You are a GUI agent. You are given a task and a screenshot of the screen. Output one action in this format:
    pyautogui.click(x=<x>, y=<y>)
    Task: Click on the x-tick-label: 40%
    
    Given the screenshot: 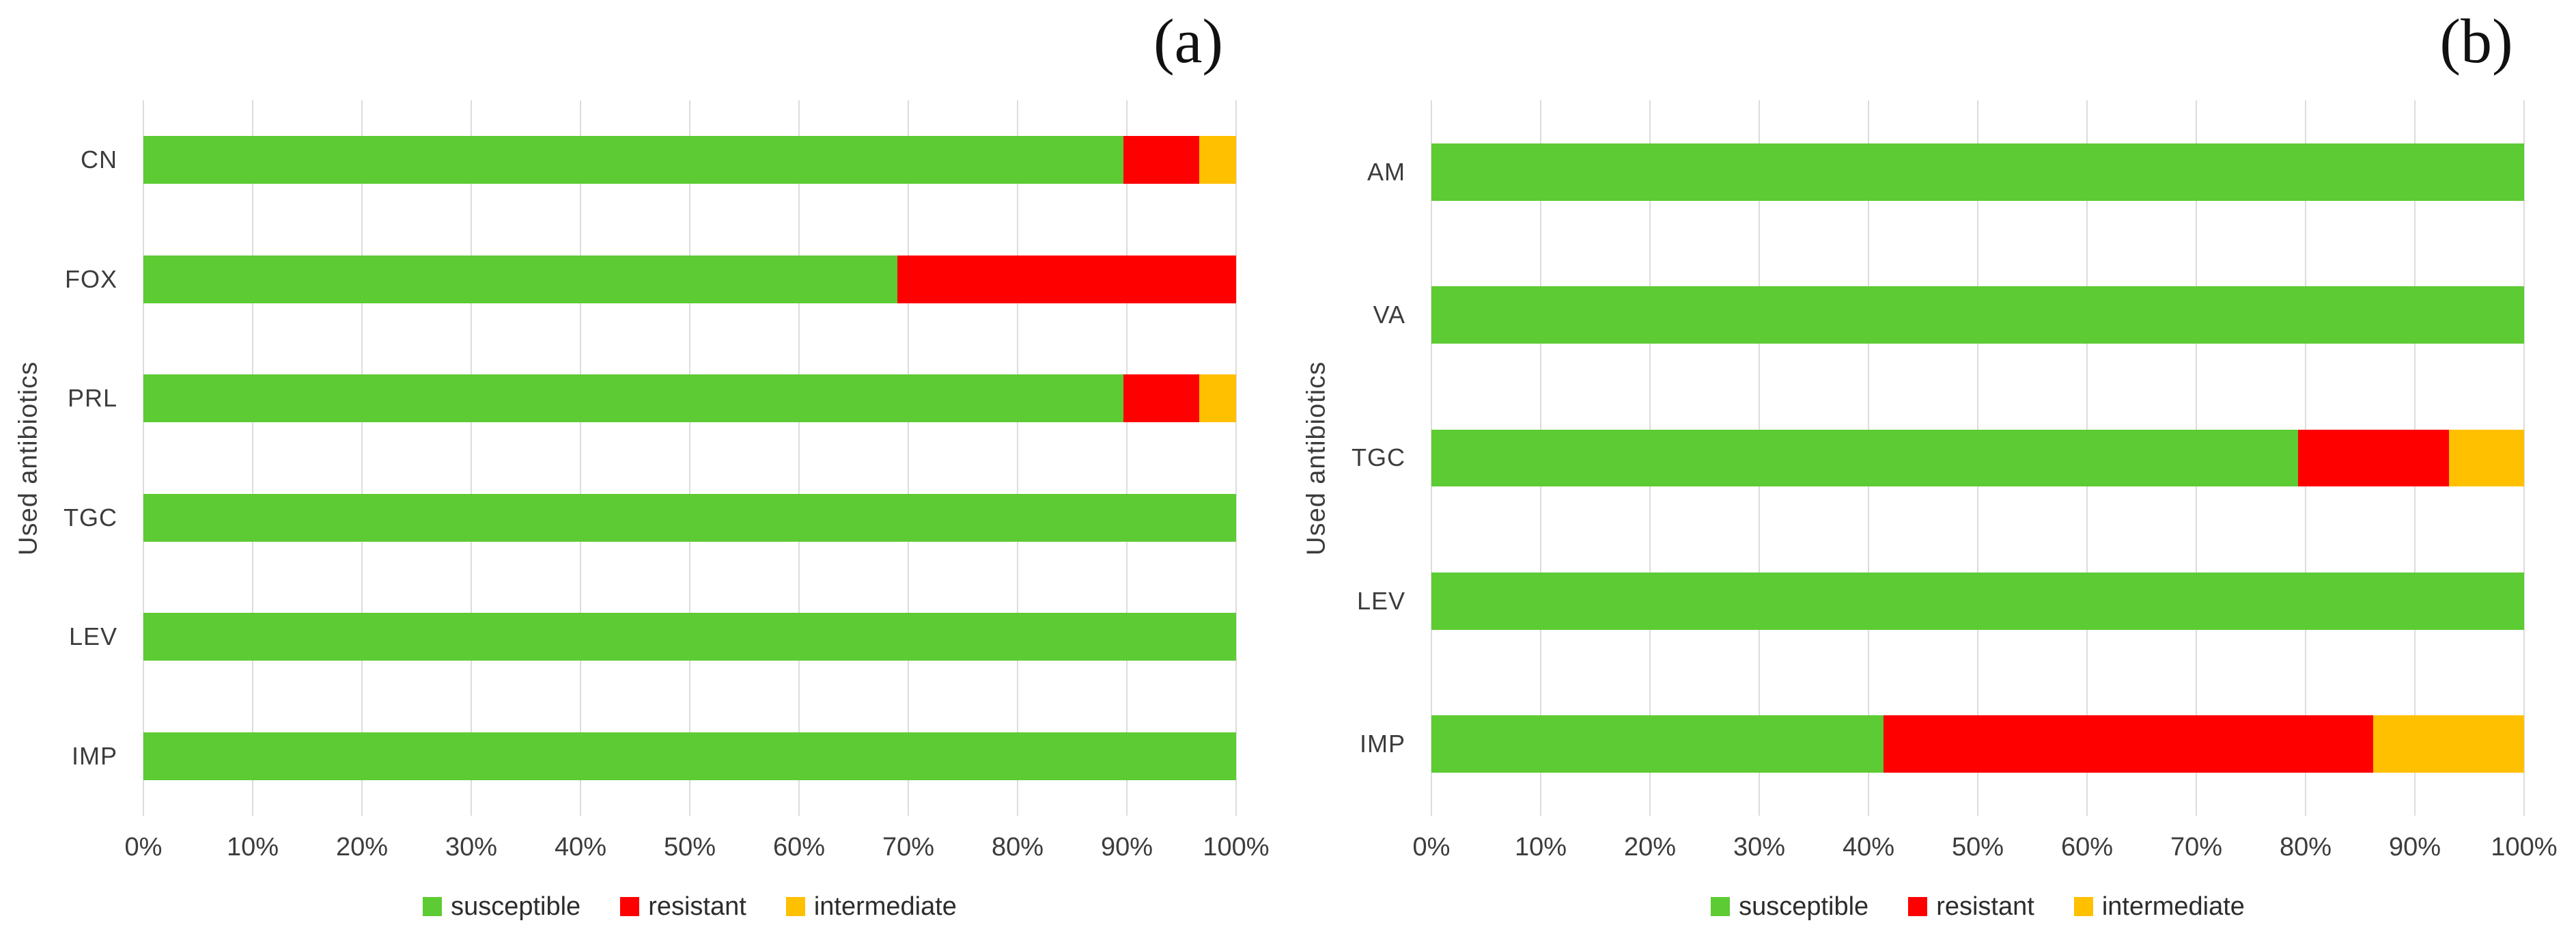 What is the action you would take?
    pyautogui.click(x=580, y=847)
    